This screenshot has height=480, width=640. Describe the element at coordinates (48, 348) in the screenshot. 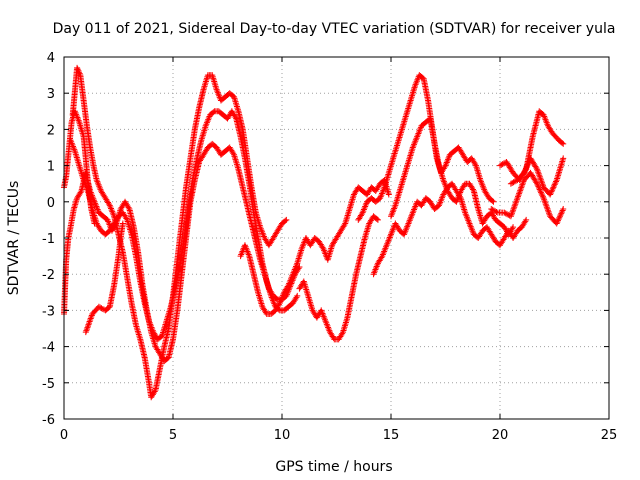

I see `y-tick-label: -4` at that location.